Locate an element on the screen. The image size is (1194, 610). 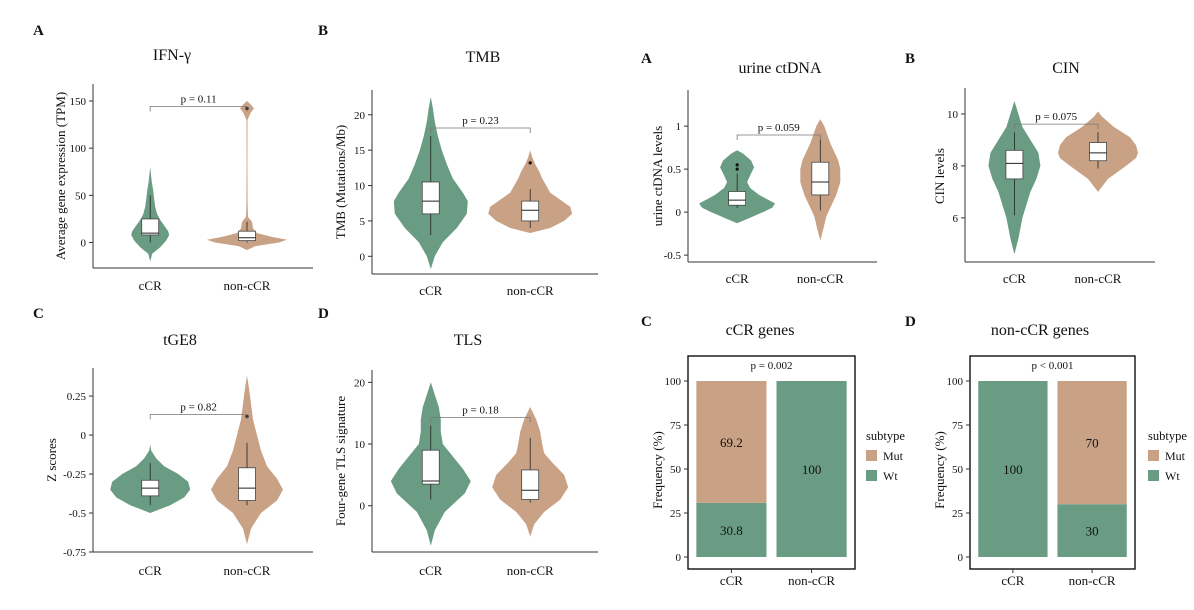
y-tick-label: 5 is located at coordinates (363, 222).